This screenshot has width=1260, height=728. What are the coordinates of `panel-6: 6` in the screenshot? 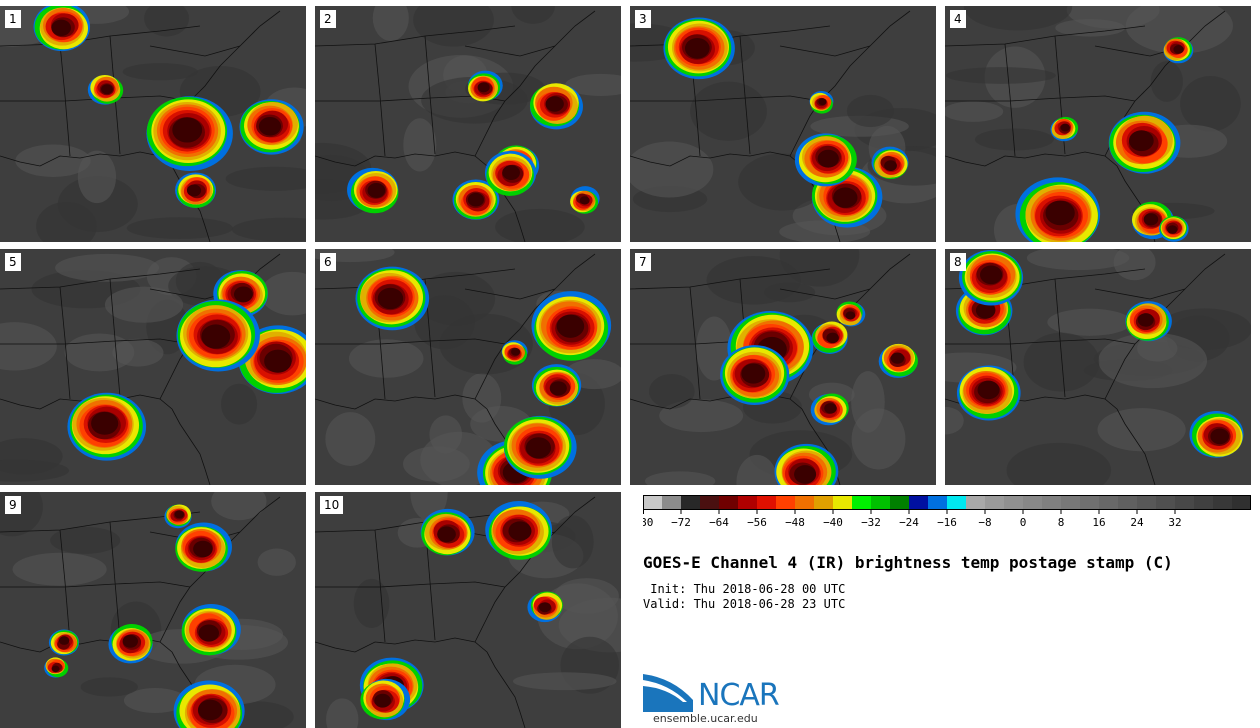 It's located at (468, 367).